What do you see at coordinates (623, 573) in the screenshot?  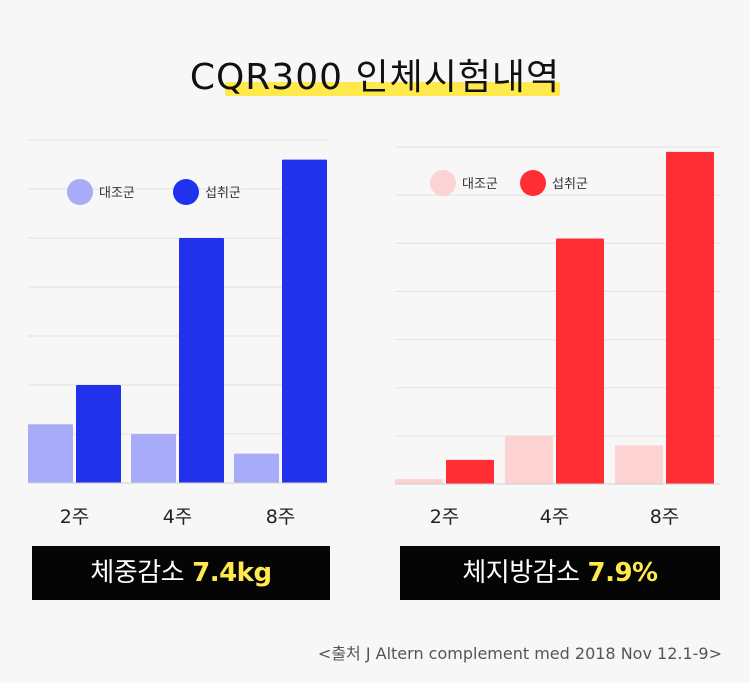 I see `body-fat-value: 7.9%` at bounding box center [623, 573].